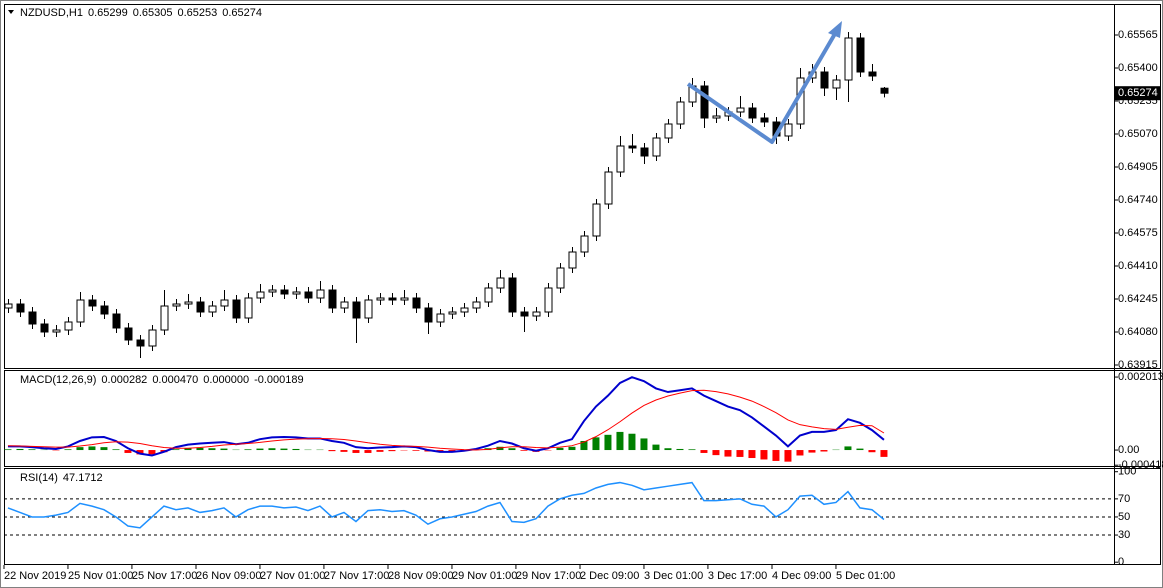  Describe the element at coordinates (1138, 299) in the screenshot. I see `y-tick-label: 0.64245` at that location.